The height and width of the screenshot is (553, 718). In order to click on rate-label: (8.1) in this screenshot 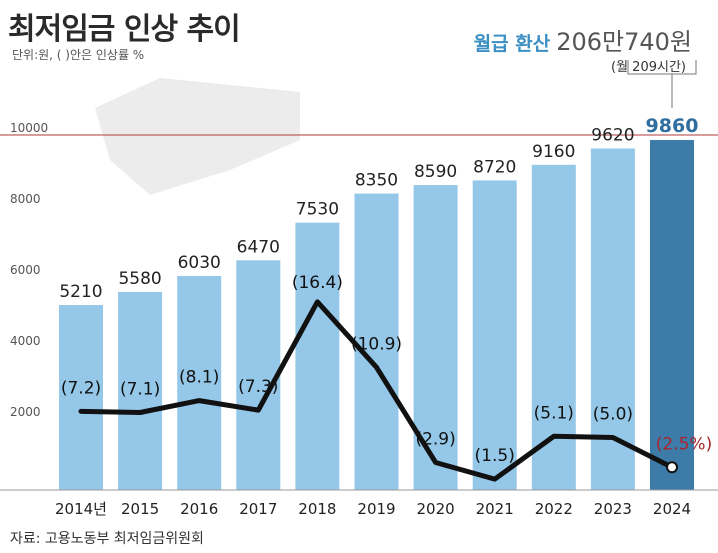, I will do `click(199, 378)`.